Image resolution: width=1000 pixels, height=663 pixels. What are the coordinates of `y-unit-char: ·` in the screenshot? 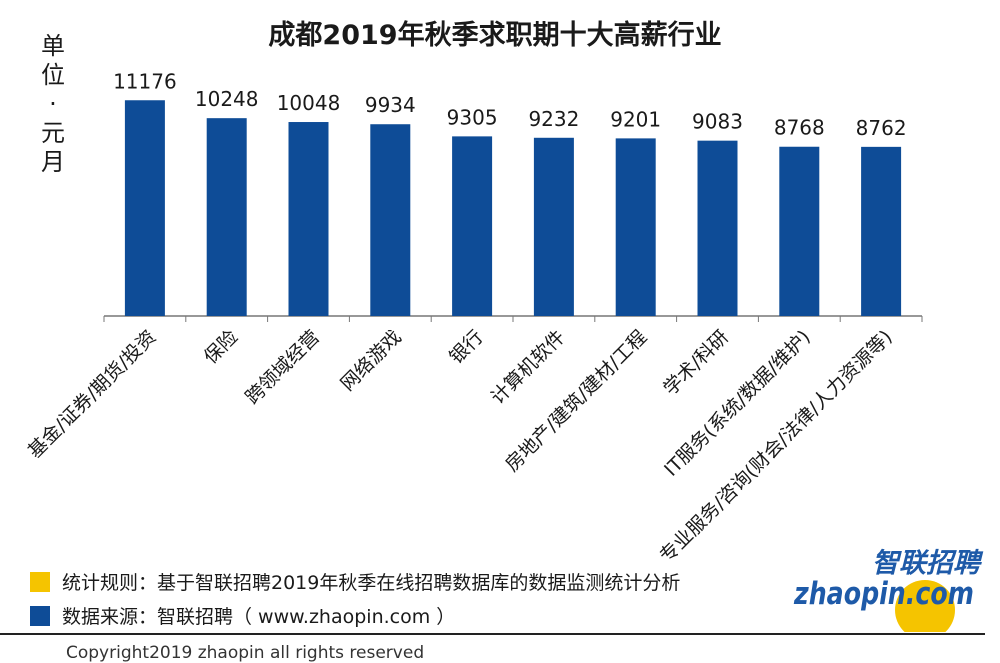 It's located at (53, 104).